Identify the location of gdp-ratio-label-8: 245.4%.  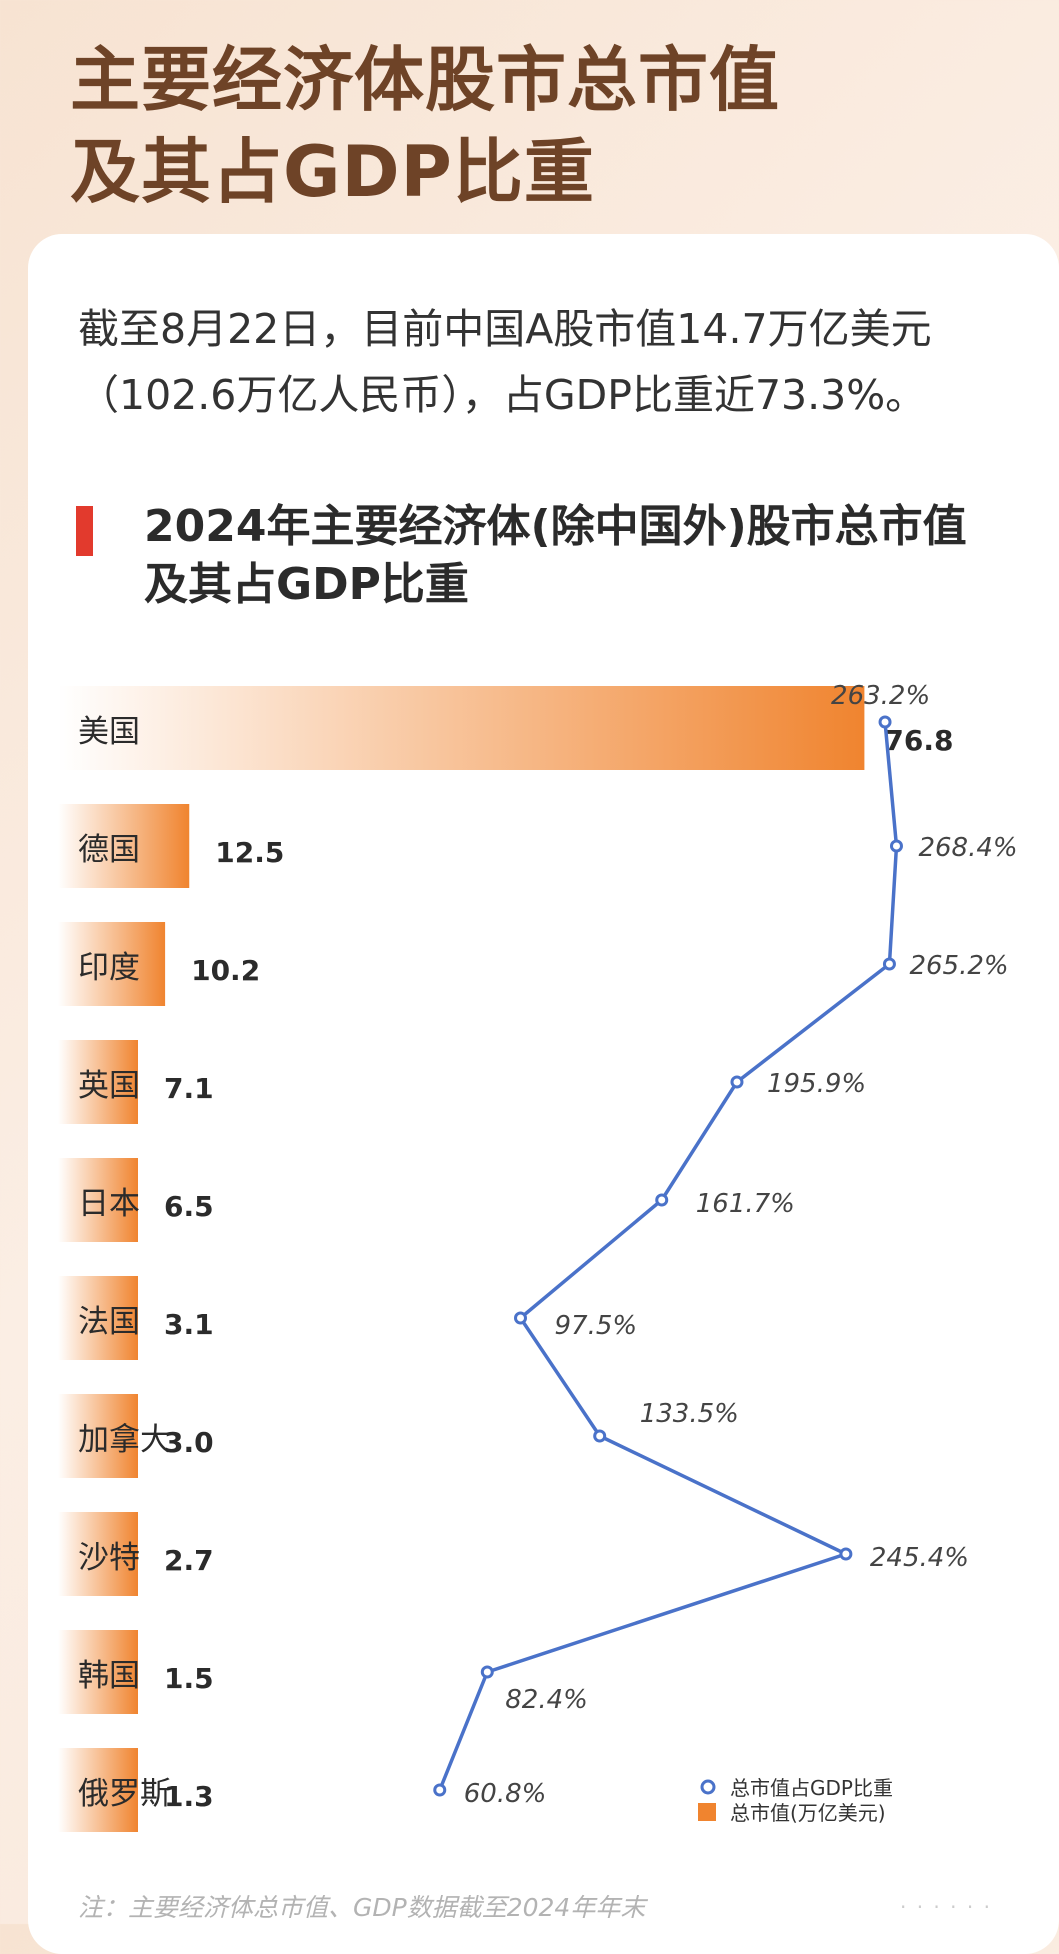
(919, 1558).